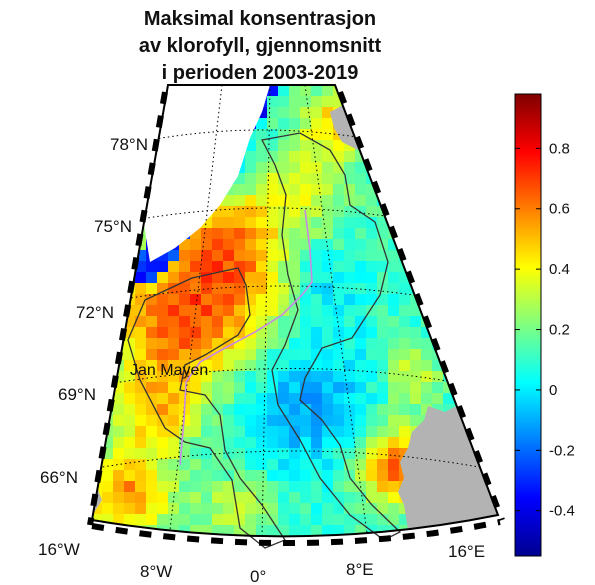 The height and width of the screenshot is (585, 595). What do you see at coordinates (336, 311) in the screenshot?
I see `meridian-8e` at bounding box center [336, 311].